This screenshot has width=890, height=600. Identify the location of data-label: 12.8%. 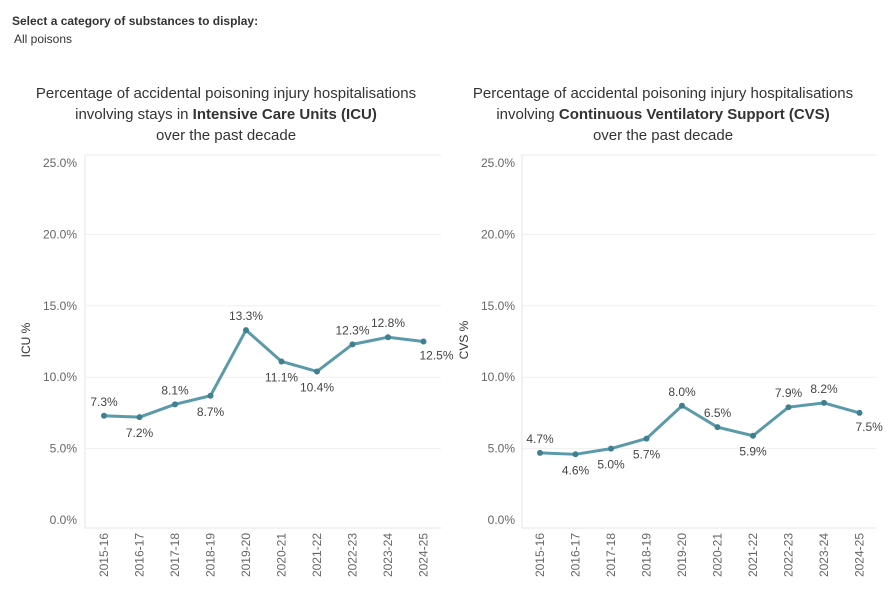
(388, 323).